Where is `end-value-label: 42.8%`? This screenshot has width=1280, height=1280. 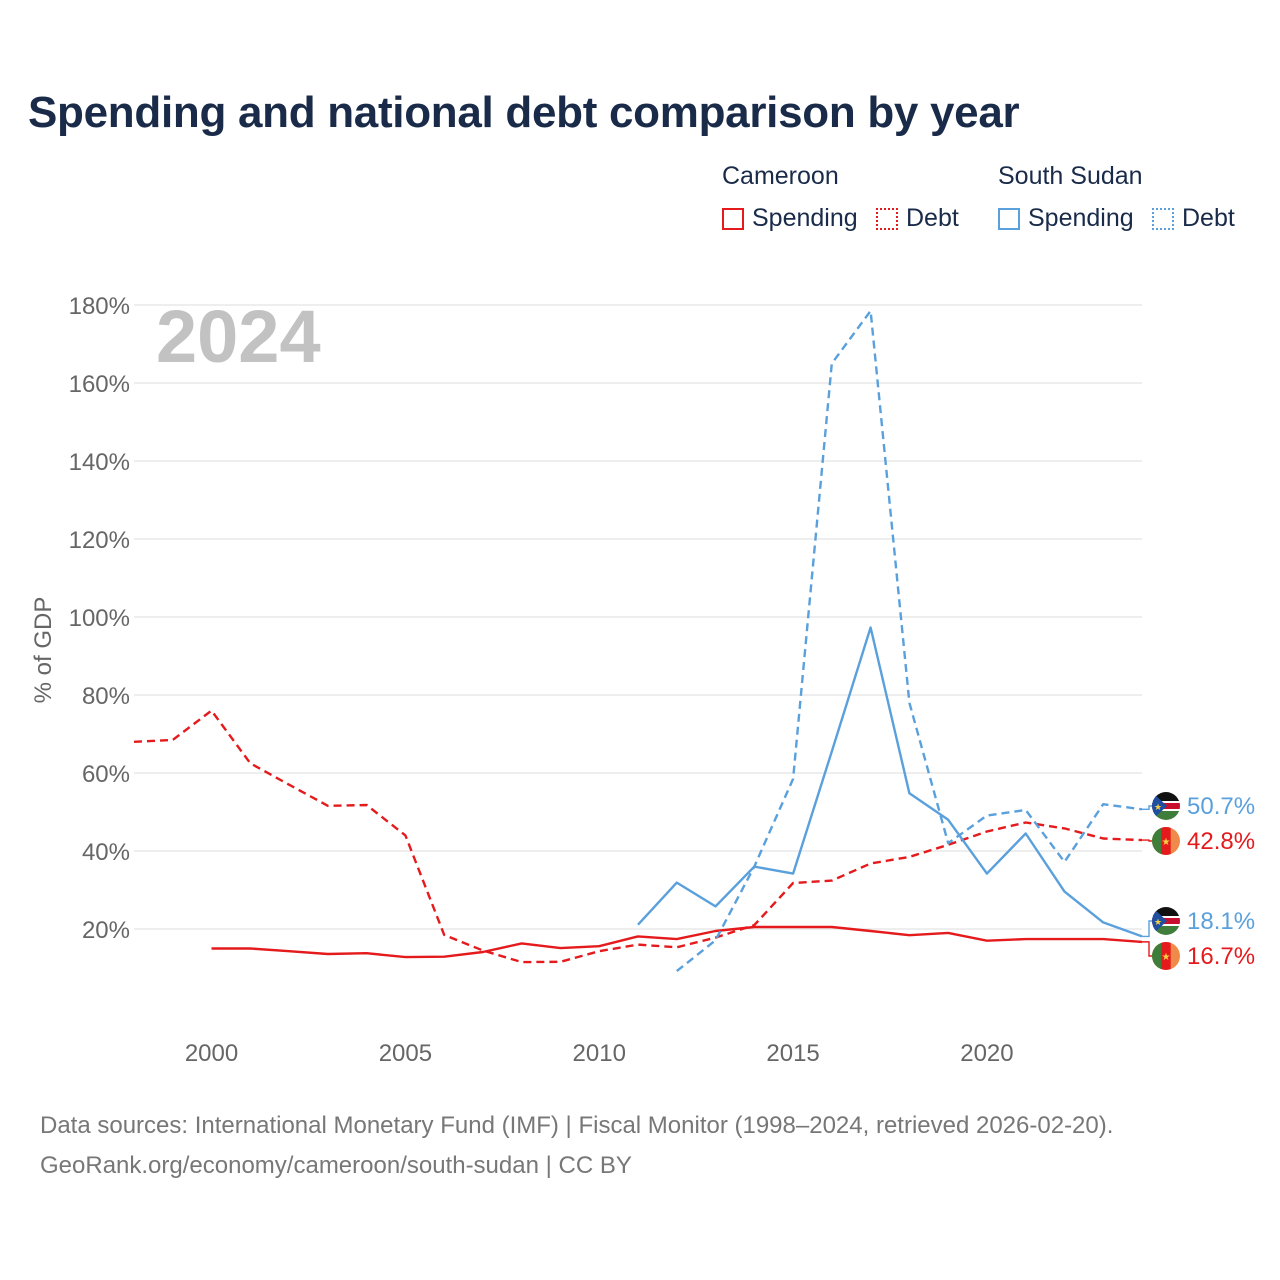 end-value-label: 42.8% is located at coordinates (1221, 841).